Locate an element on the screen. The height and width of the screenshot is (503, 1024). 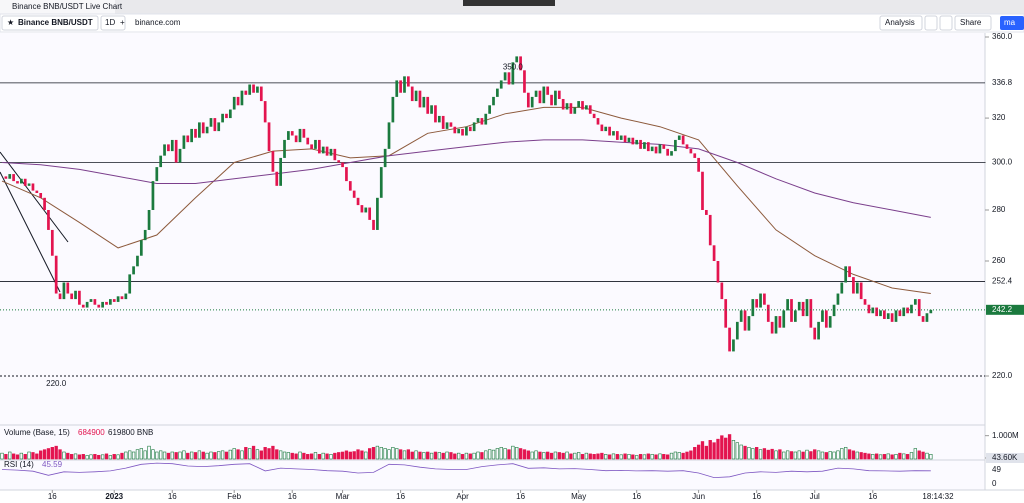
time-label: 18:14:32 is located at coordinates (938, 496).